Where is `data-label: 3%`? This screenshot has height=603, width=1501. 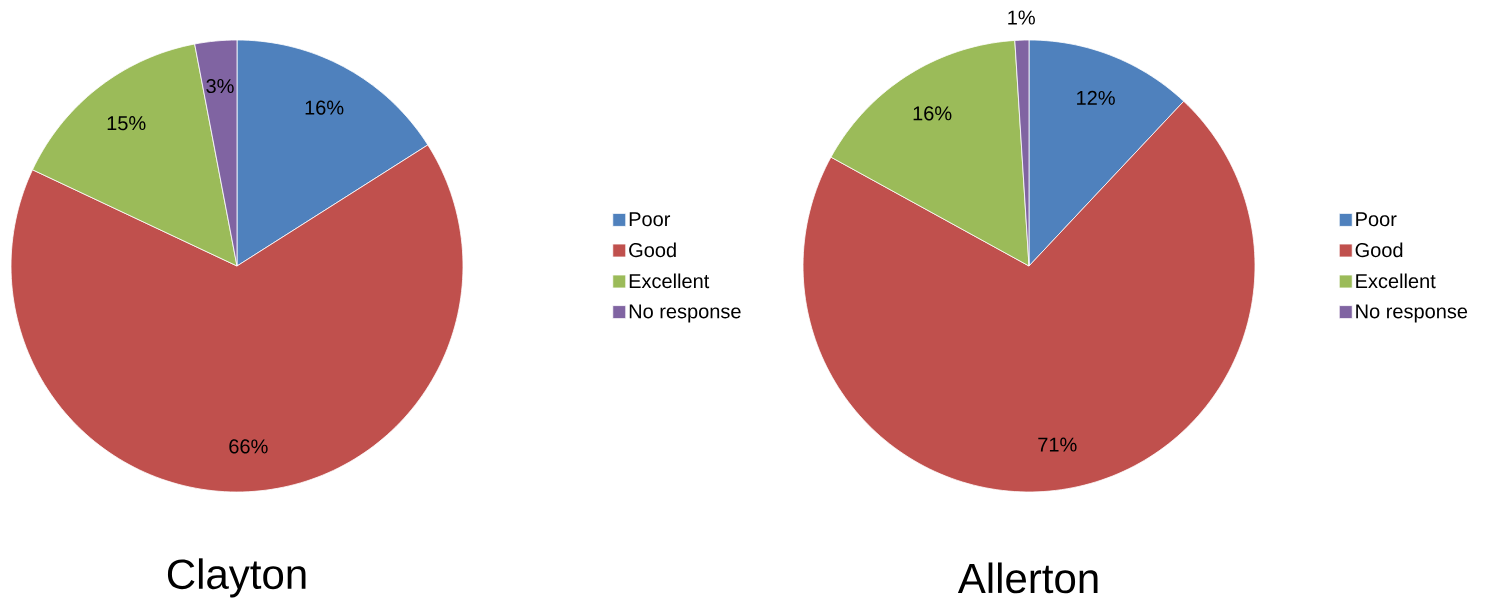 data-label: 3% is located at coordinates (220, 86).